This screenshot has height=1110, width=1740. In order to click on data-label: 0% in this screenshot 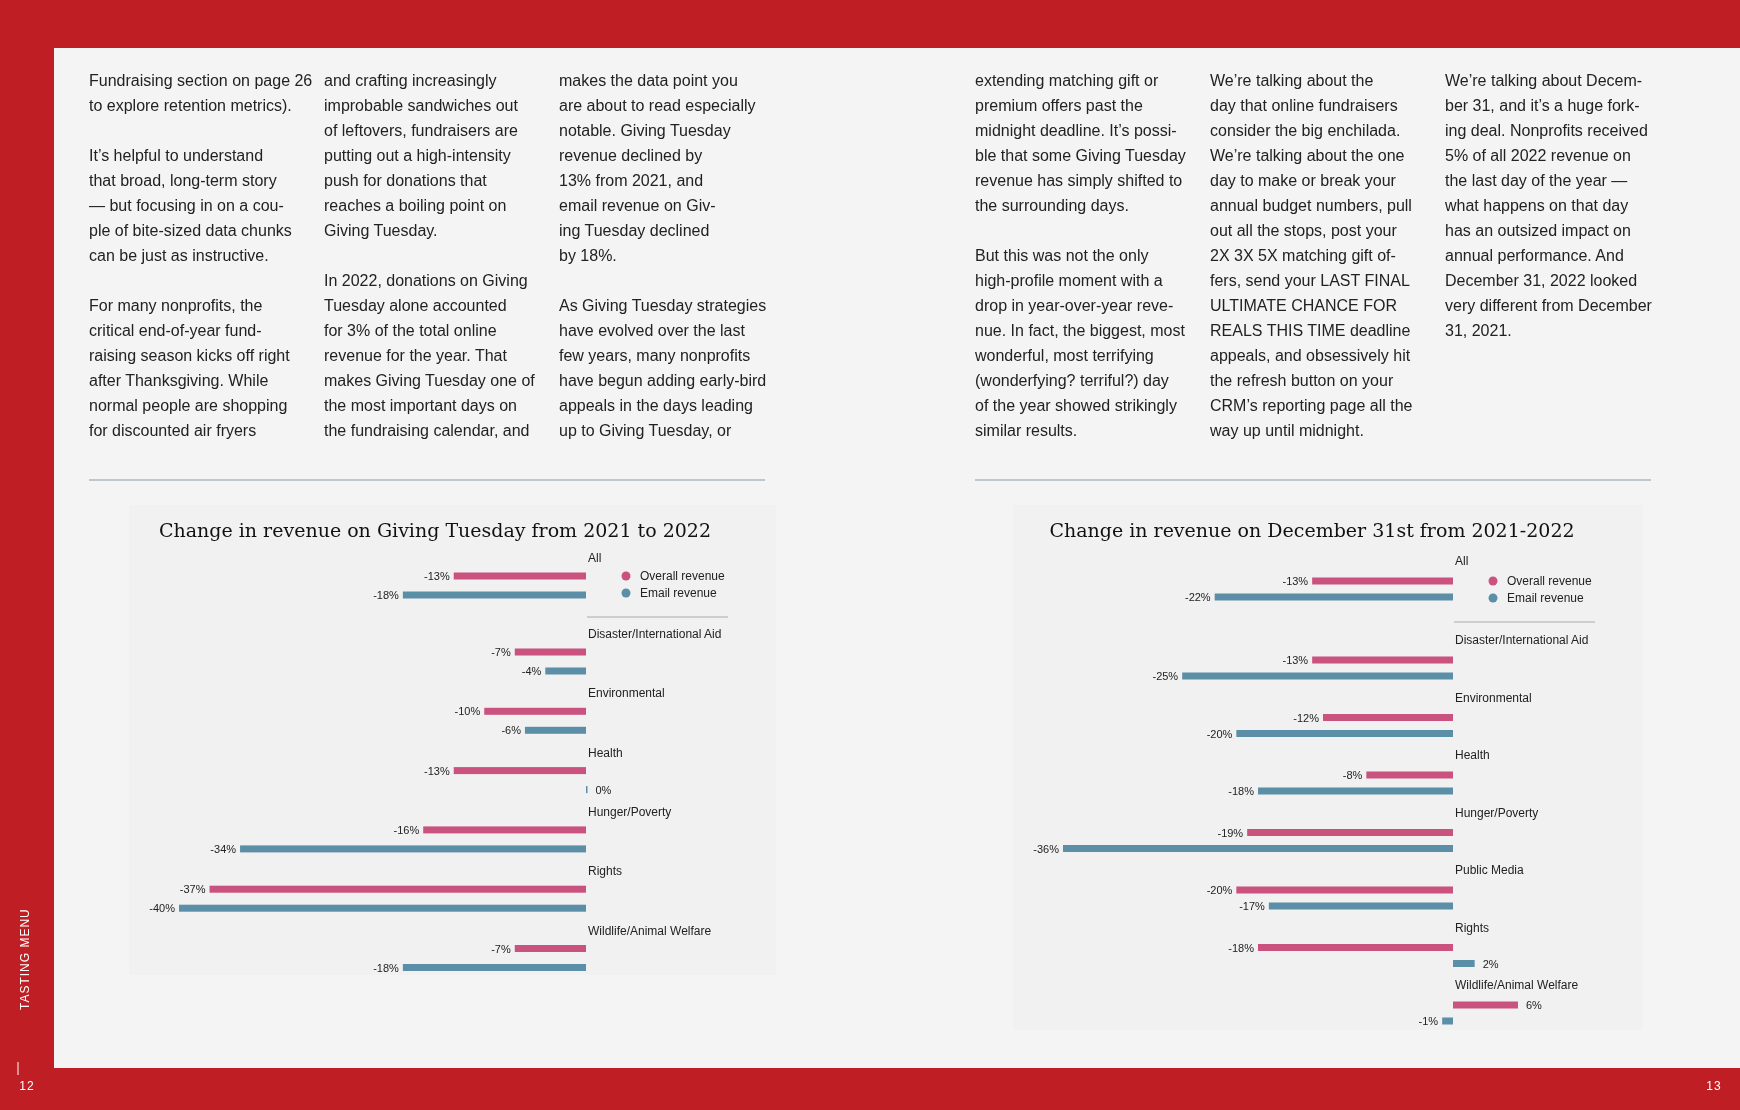, I will do `click(603, 789)`.